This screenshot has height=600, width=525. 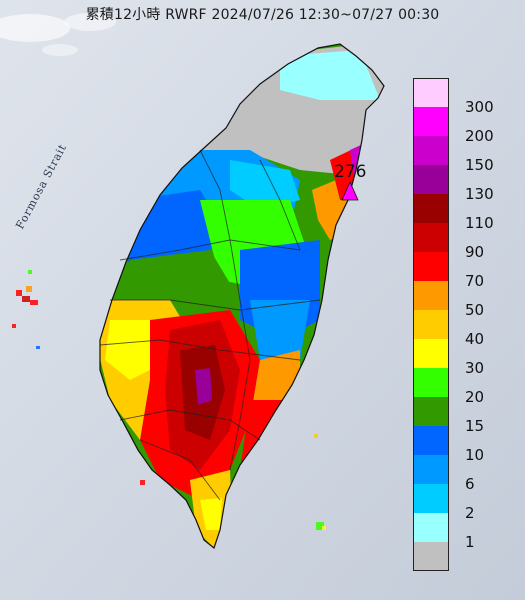 I want to click on legend-label: 110, so click(x=479, y=223).